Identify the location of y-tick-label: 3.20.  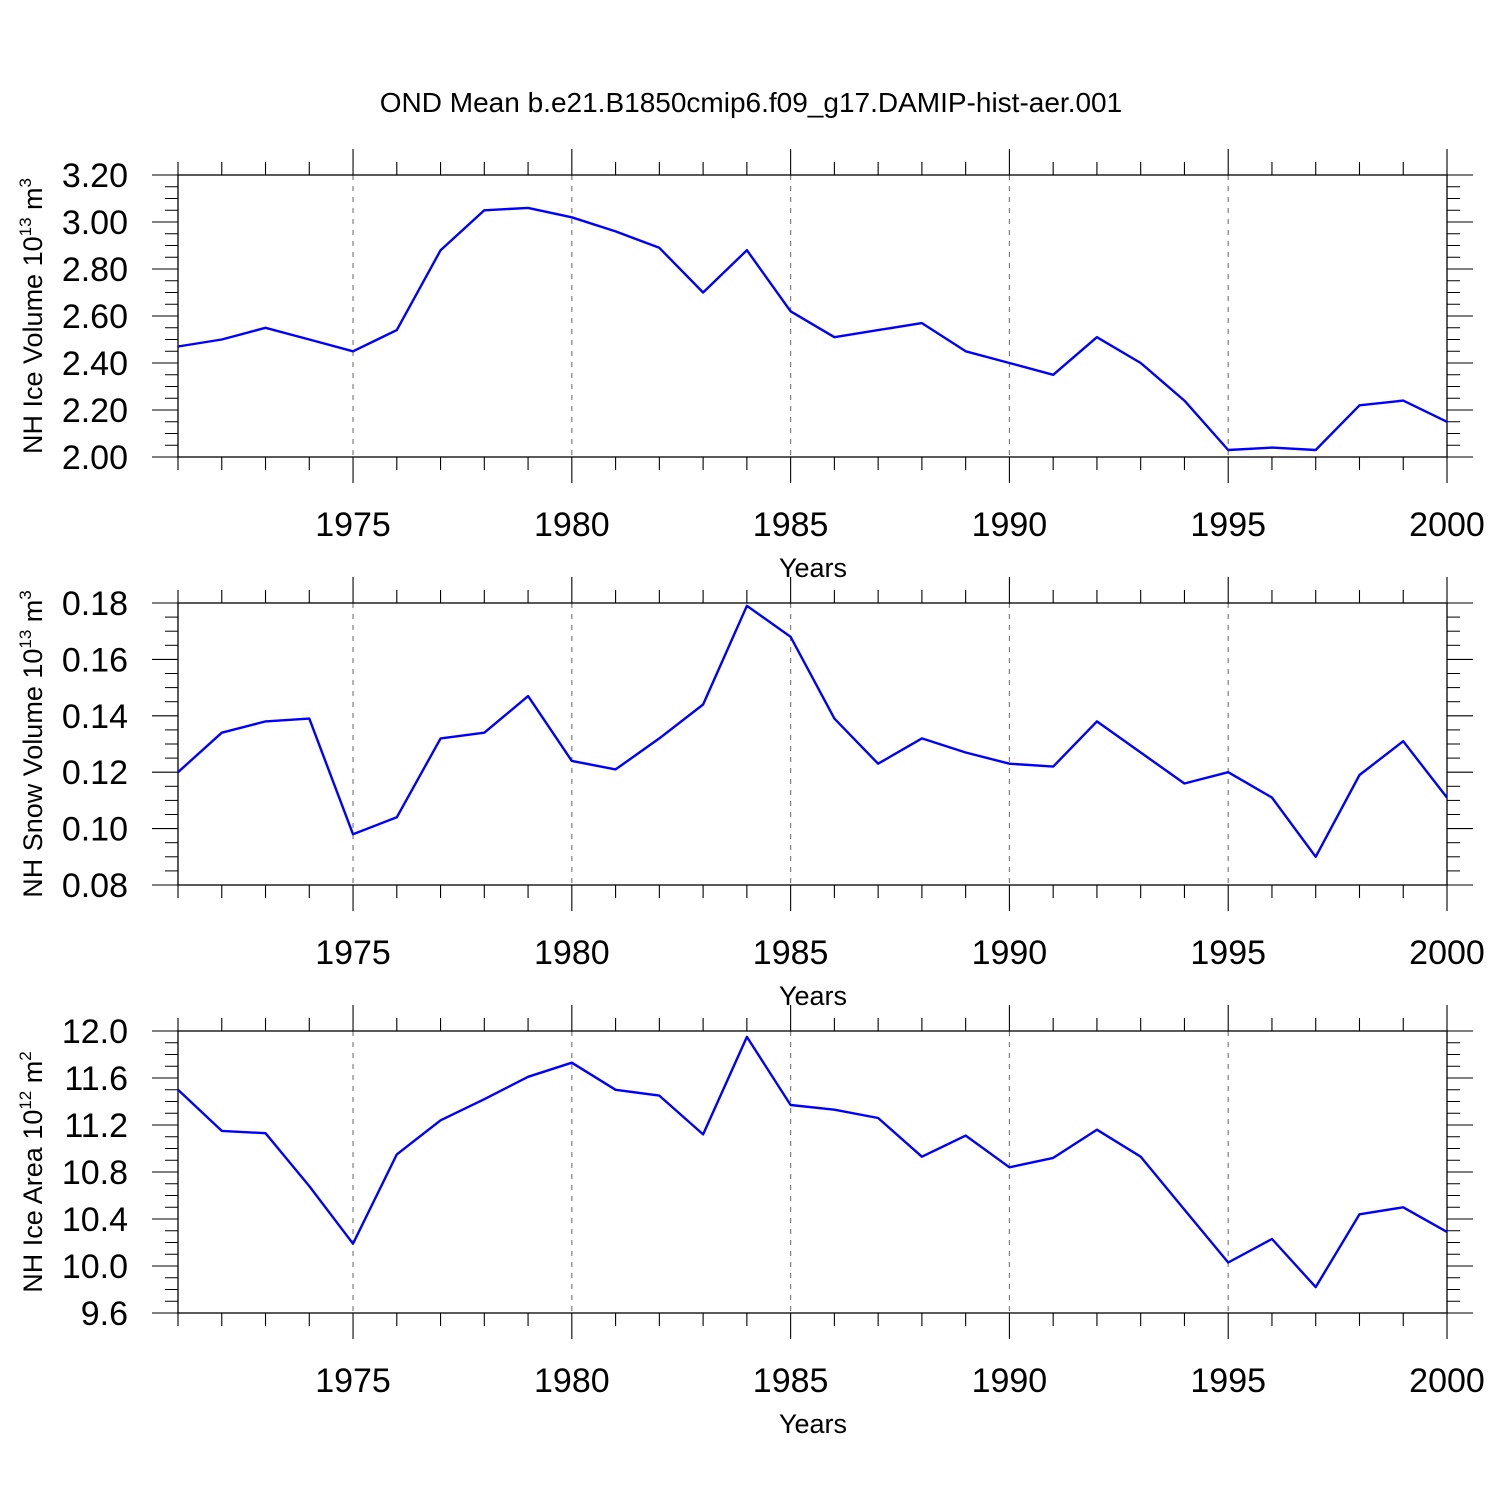
(95, 176).